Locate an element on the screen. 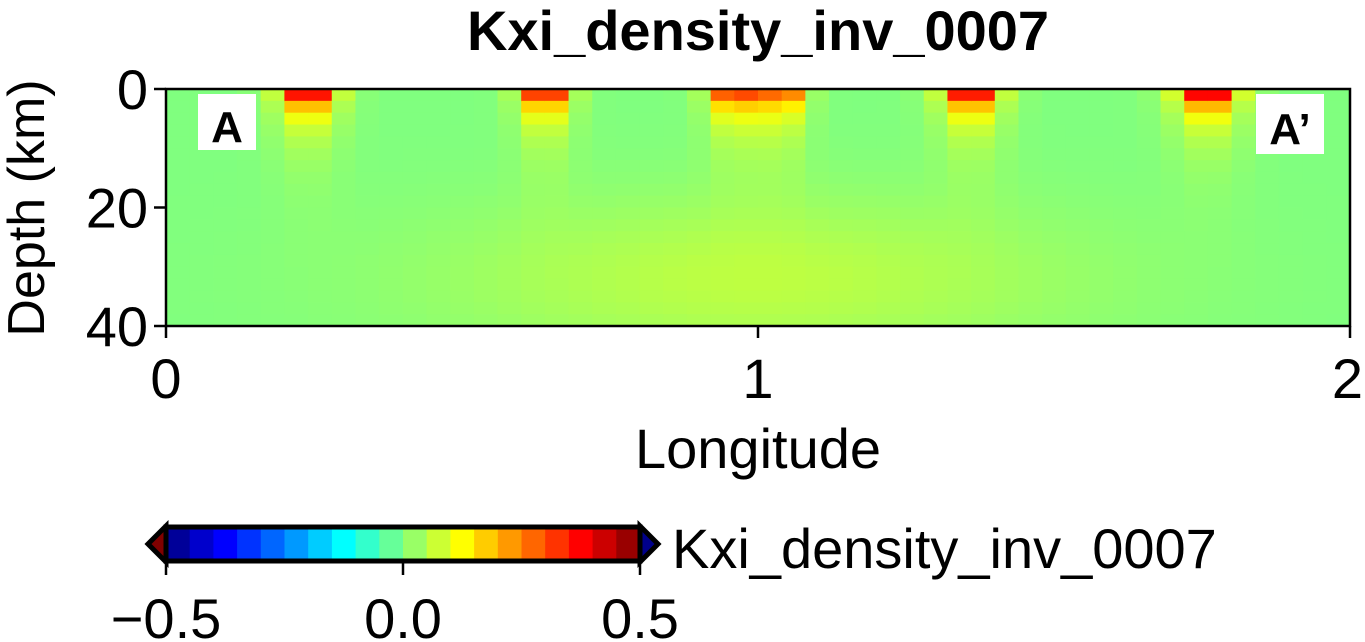 The height and width of the screenshot is (642, 1365). colorbar-cell is located at coordinates (509, 544).